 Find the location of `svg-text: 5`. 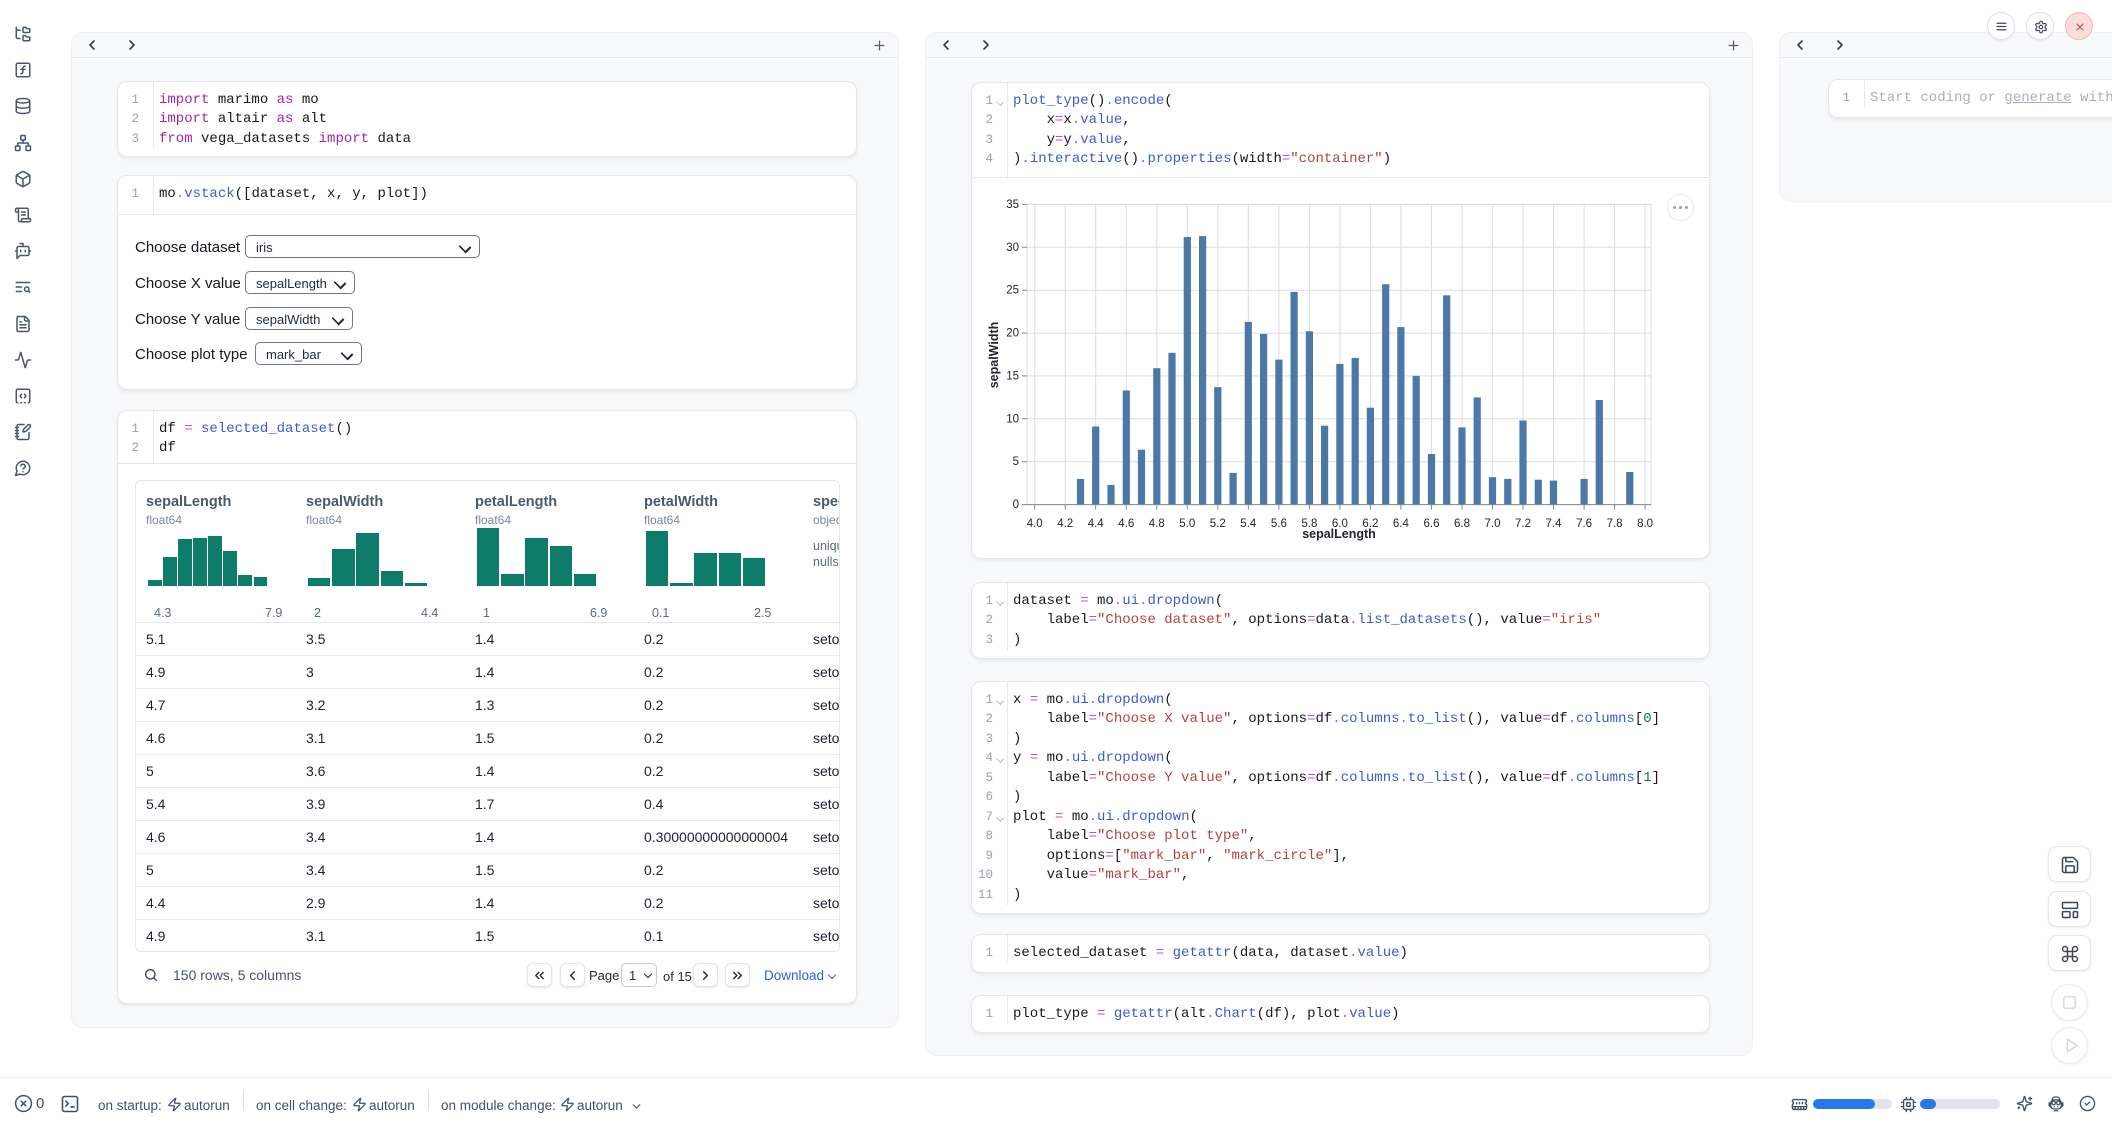

svg-text: 5 is located at coordinates (1016, 462).